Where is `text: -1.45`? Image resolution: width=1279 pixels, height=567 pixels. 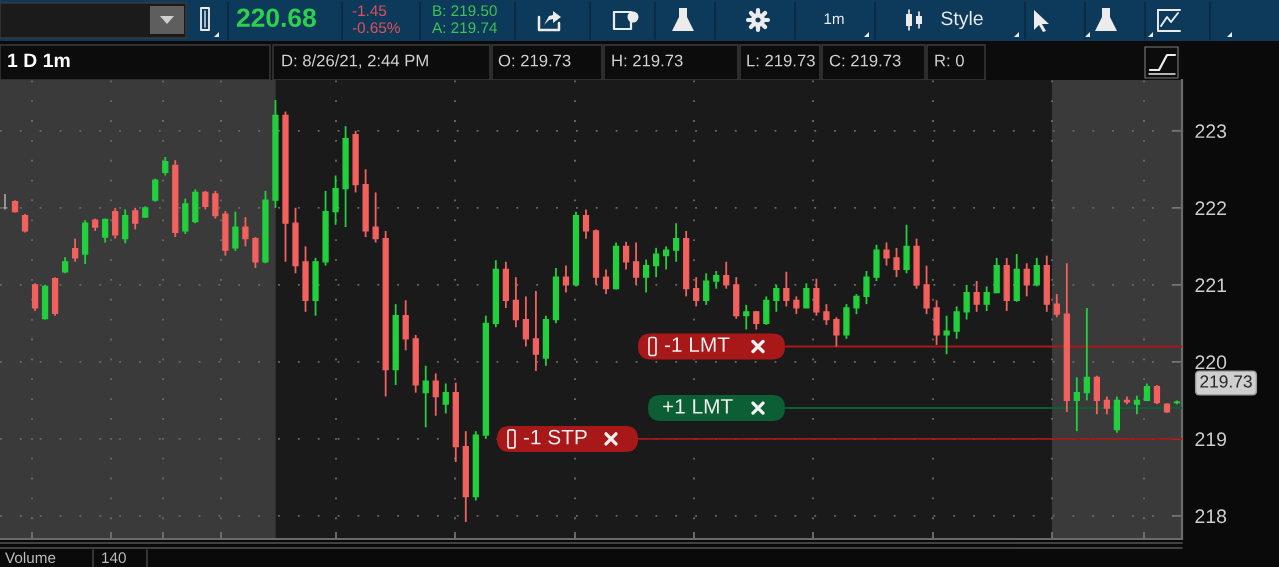 text: -1.45 is located at coordinates (369, 11).